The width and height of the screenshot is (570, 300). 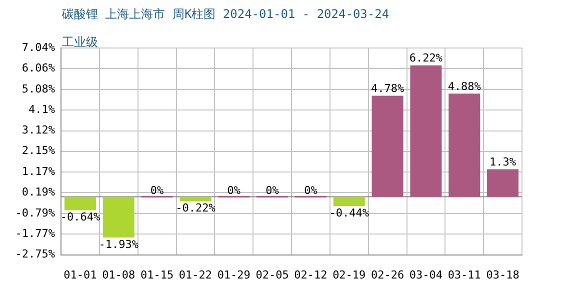 What do you see at coordinates (272, 275) in the screenshot?
I see `x-tick-label: 02-05` at bounding box center [272, 275].